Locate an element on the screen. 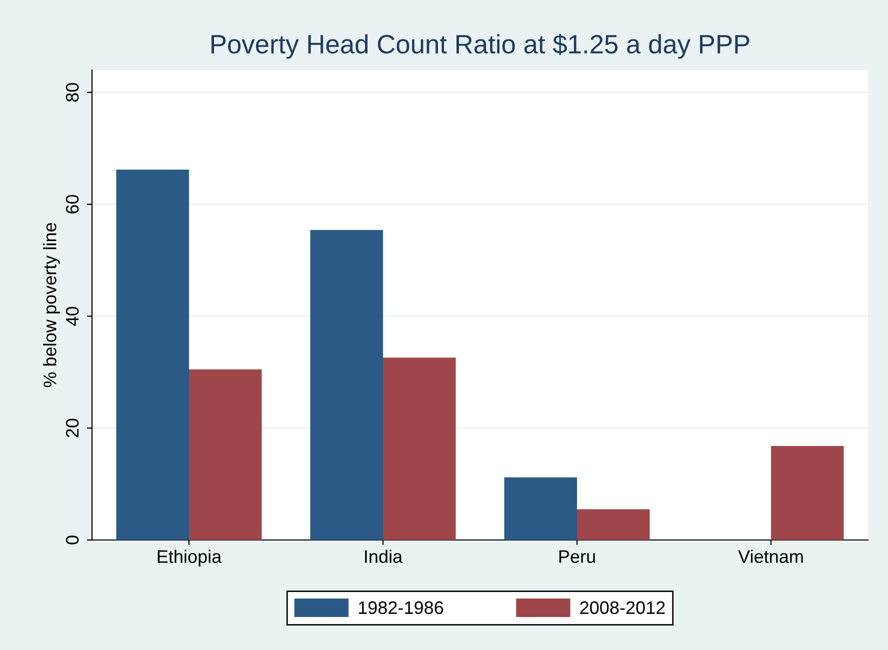  x-tick-label: Vietnam is located at coordinates (770, 556).